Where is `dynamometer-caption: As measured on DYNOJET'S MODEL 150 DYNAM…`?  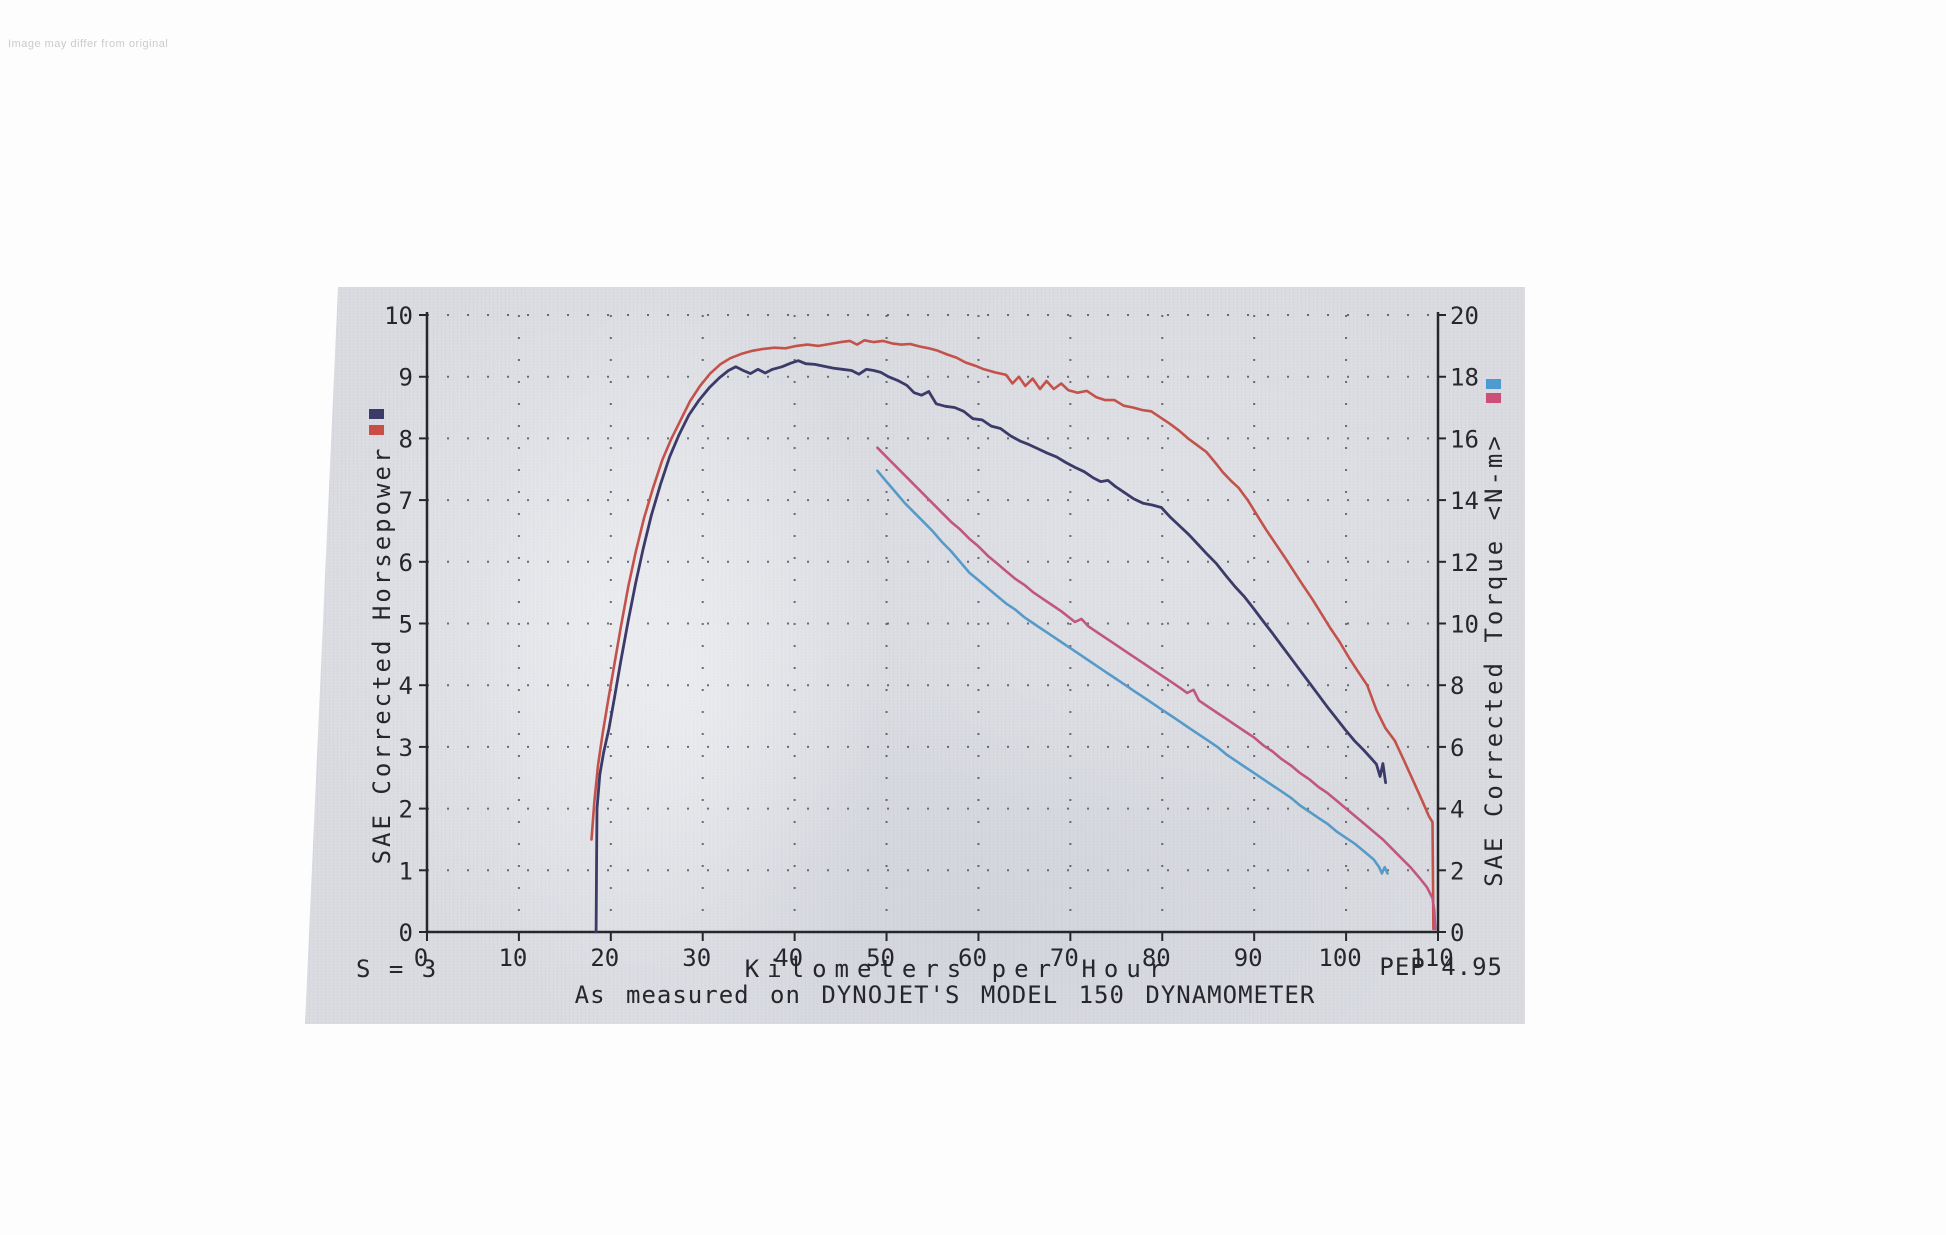 dynamometer-caption: As measured on DYNOJET'S MODEL 150 DYNAM… is located at coordinates (945, 995).